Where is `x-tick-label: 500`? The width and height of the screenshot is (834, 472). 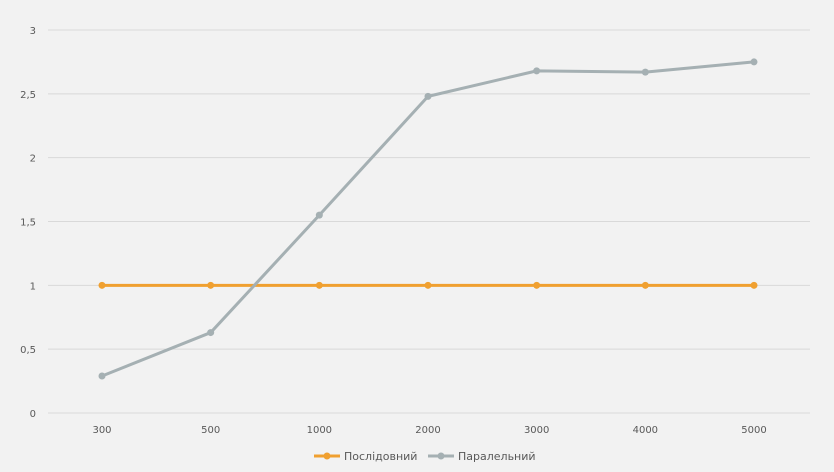 x-tick-label: 500 is located at coordinates (210, 430).